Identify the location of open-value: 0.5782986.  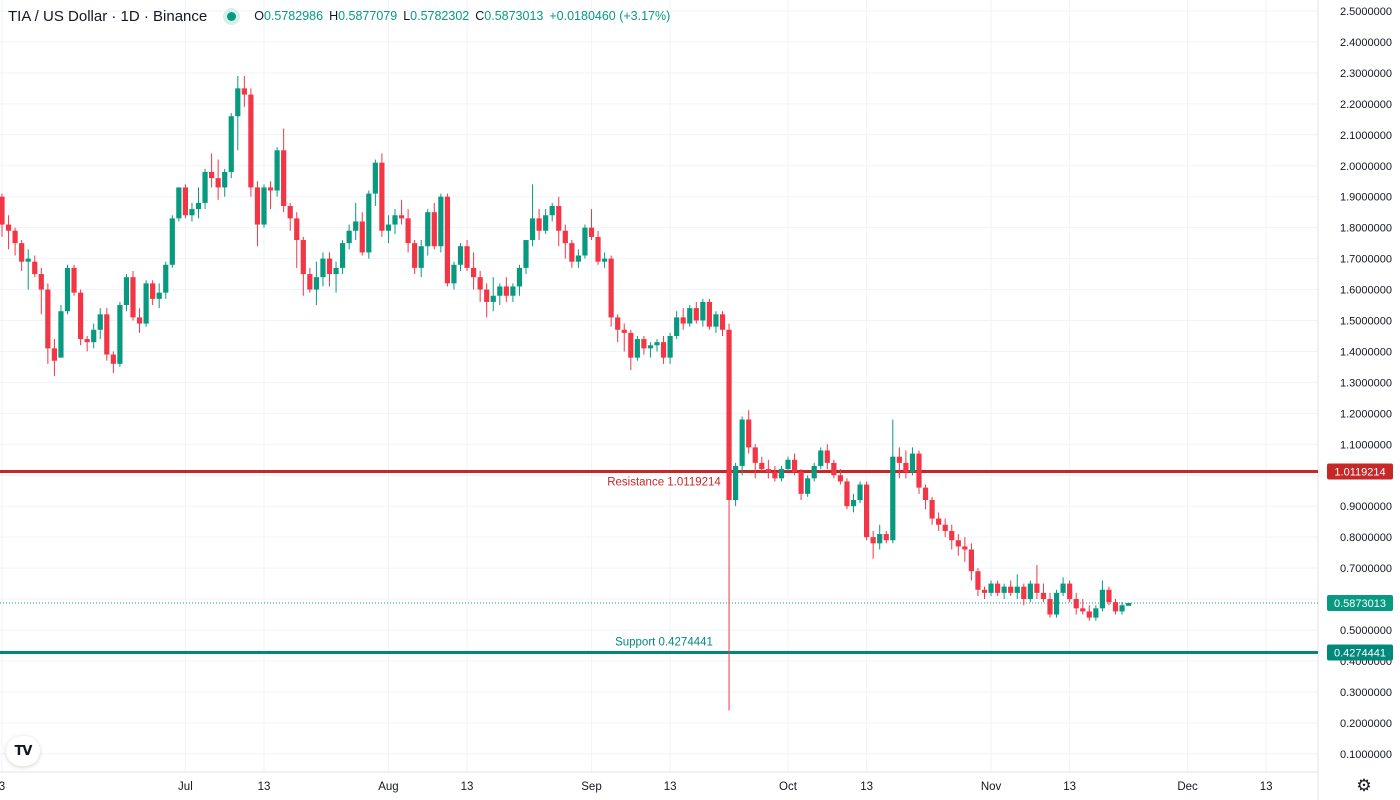
(293, 16).